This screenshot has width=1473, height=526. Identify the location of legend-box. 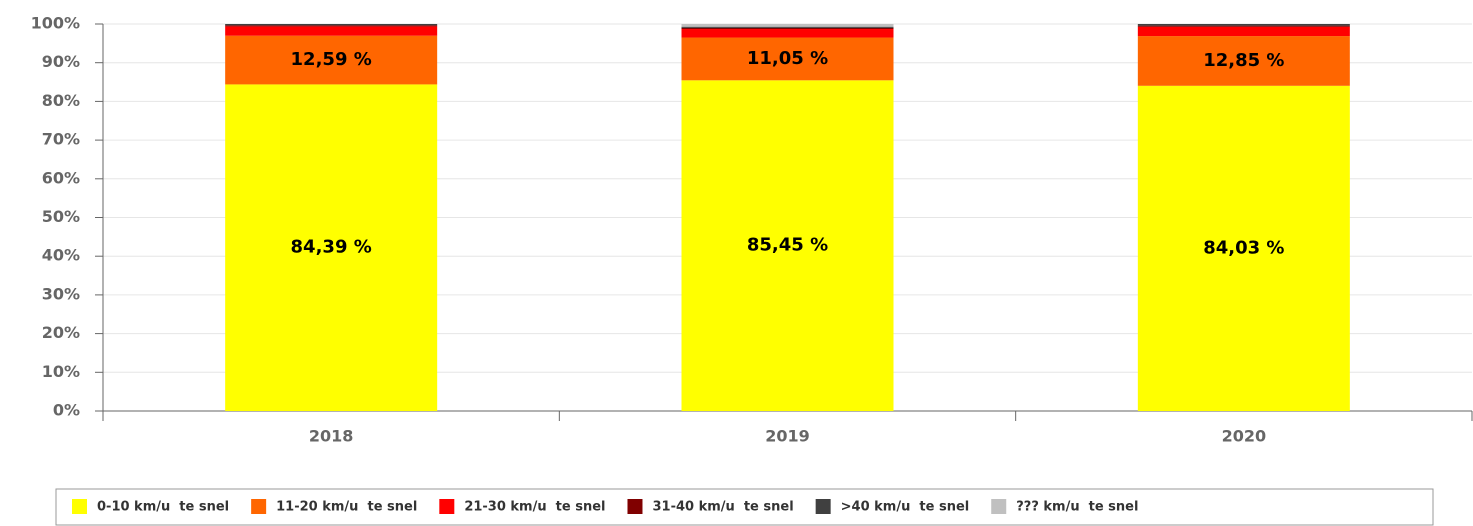
(744, 507).